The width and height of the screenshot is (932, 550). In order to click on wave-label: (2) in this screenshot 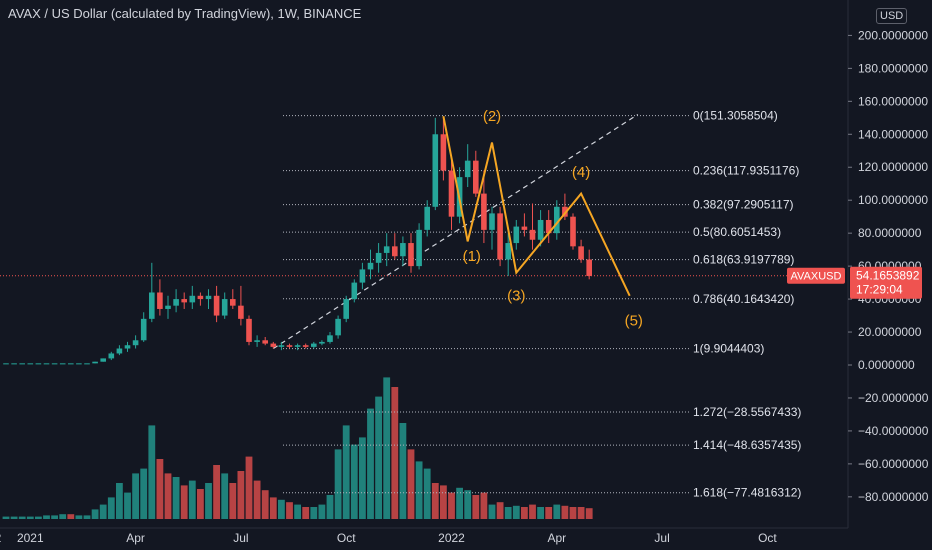, I will do `click(492, 116)`.